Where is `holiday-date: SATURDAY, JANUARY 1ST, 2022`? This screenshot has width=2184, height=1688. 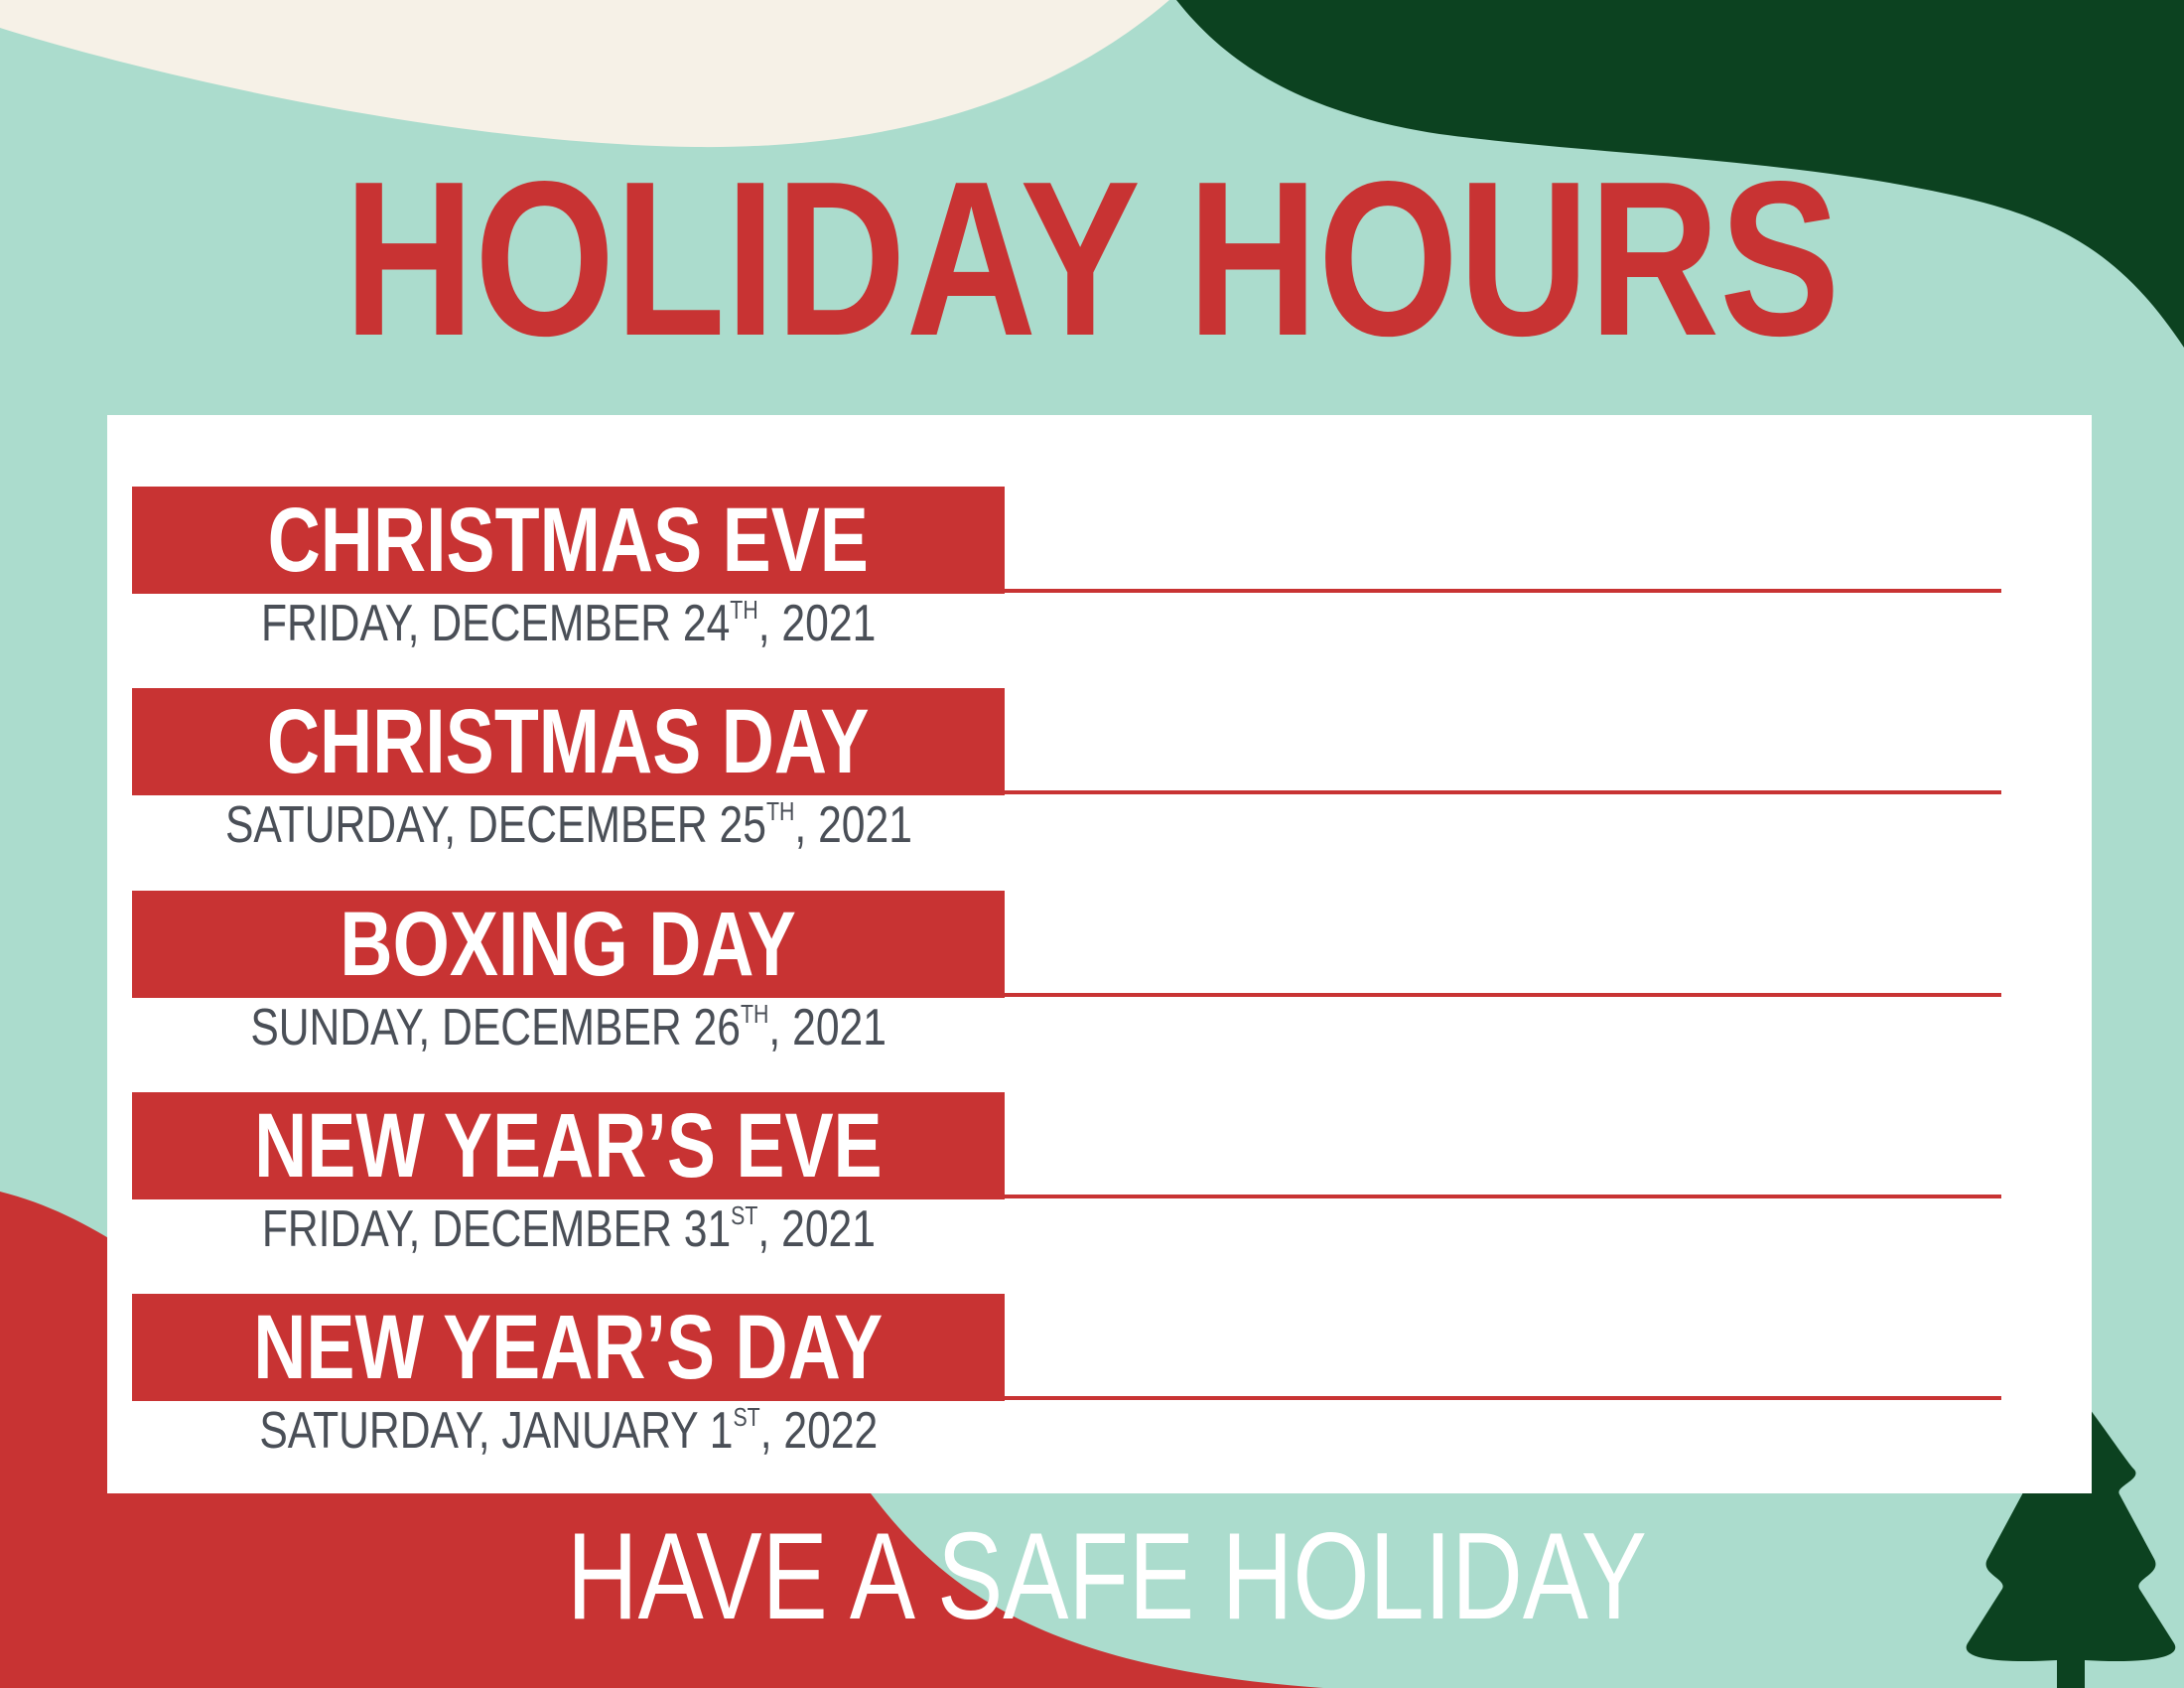 holiday-date: SATURDAY, JANUARY 1ST, 2022 is located at coordinates (568, 1431).